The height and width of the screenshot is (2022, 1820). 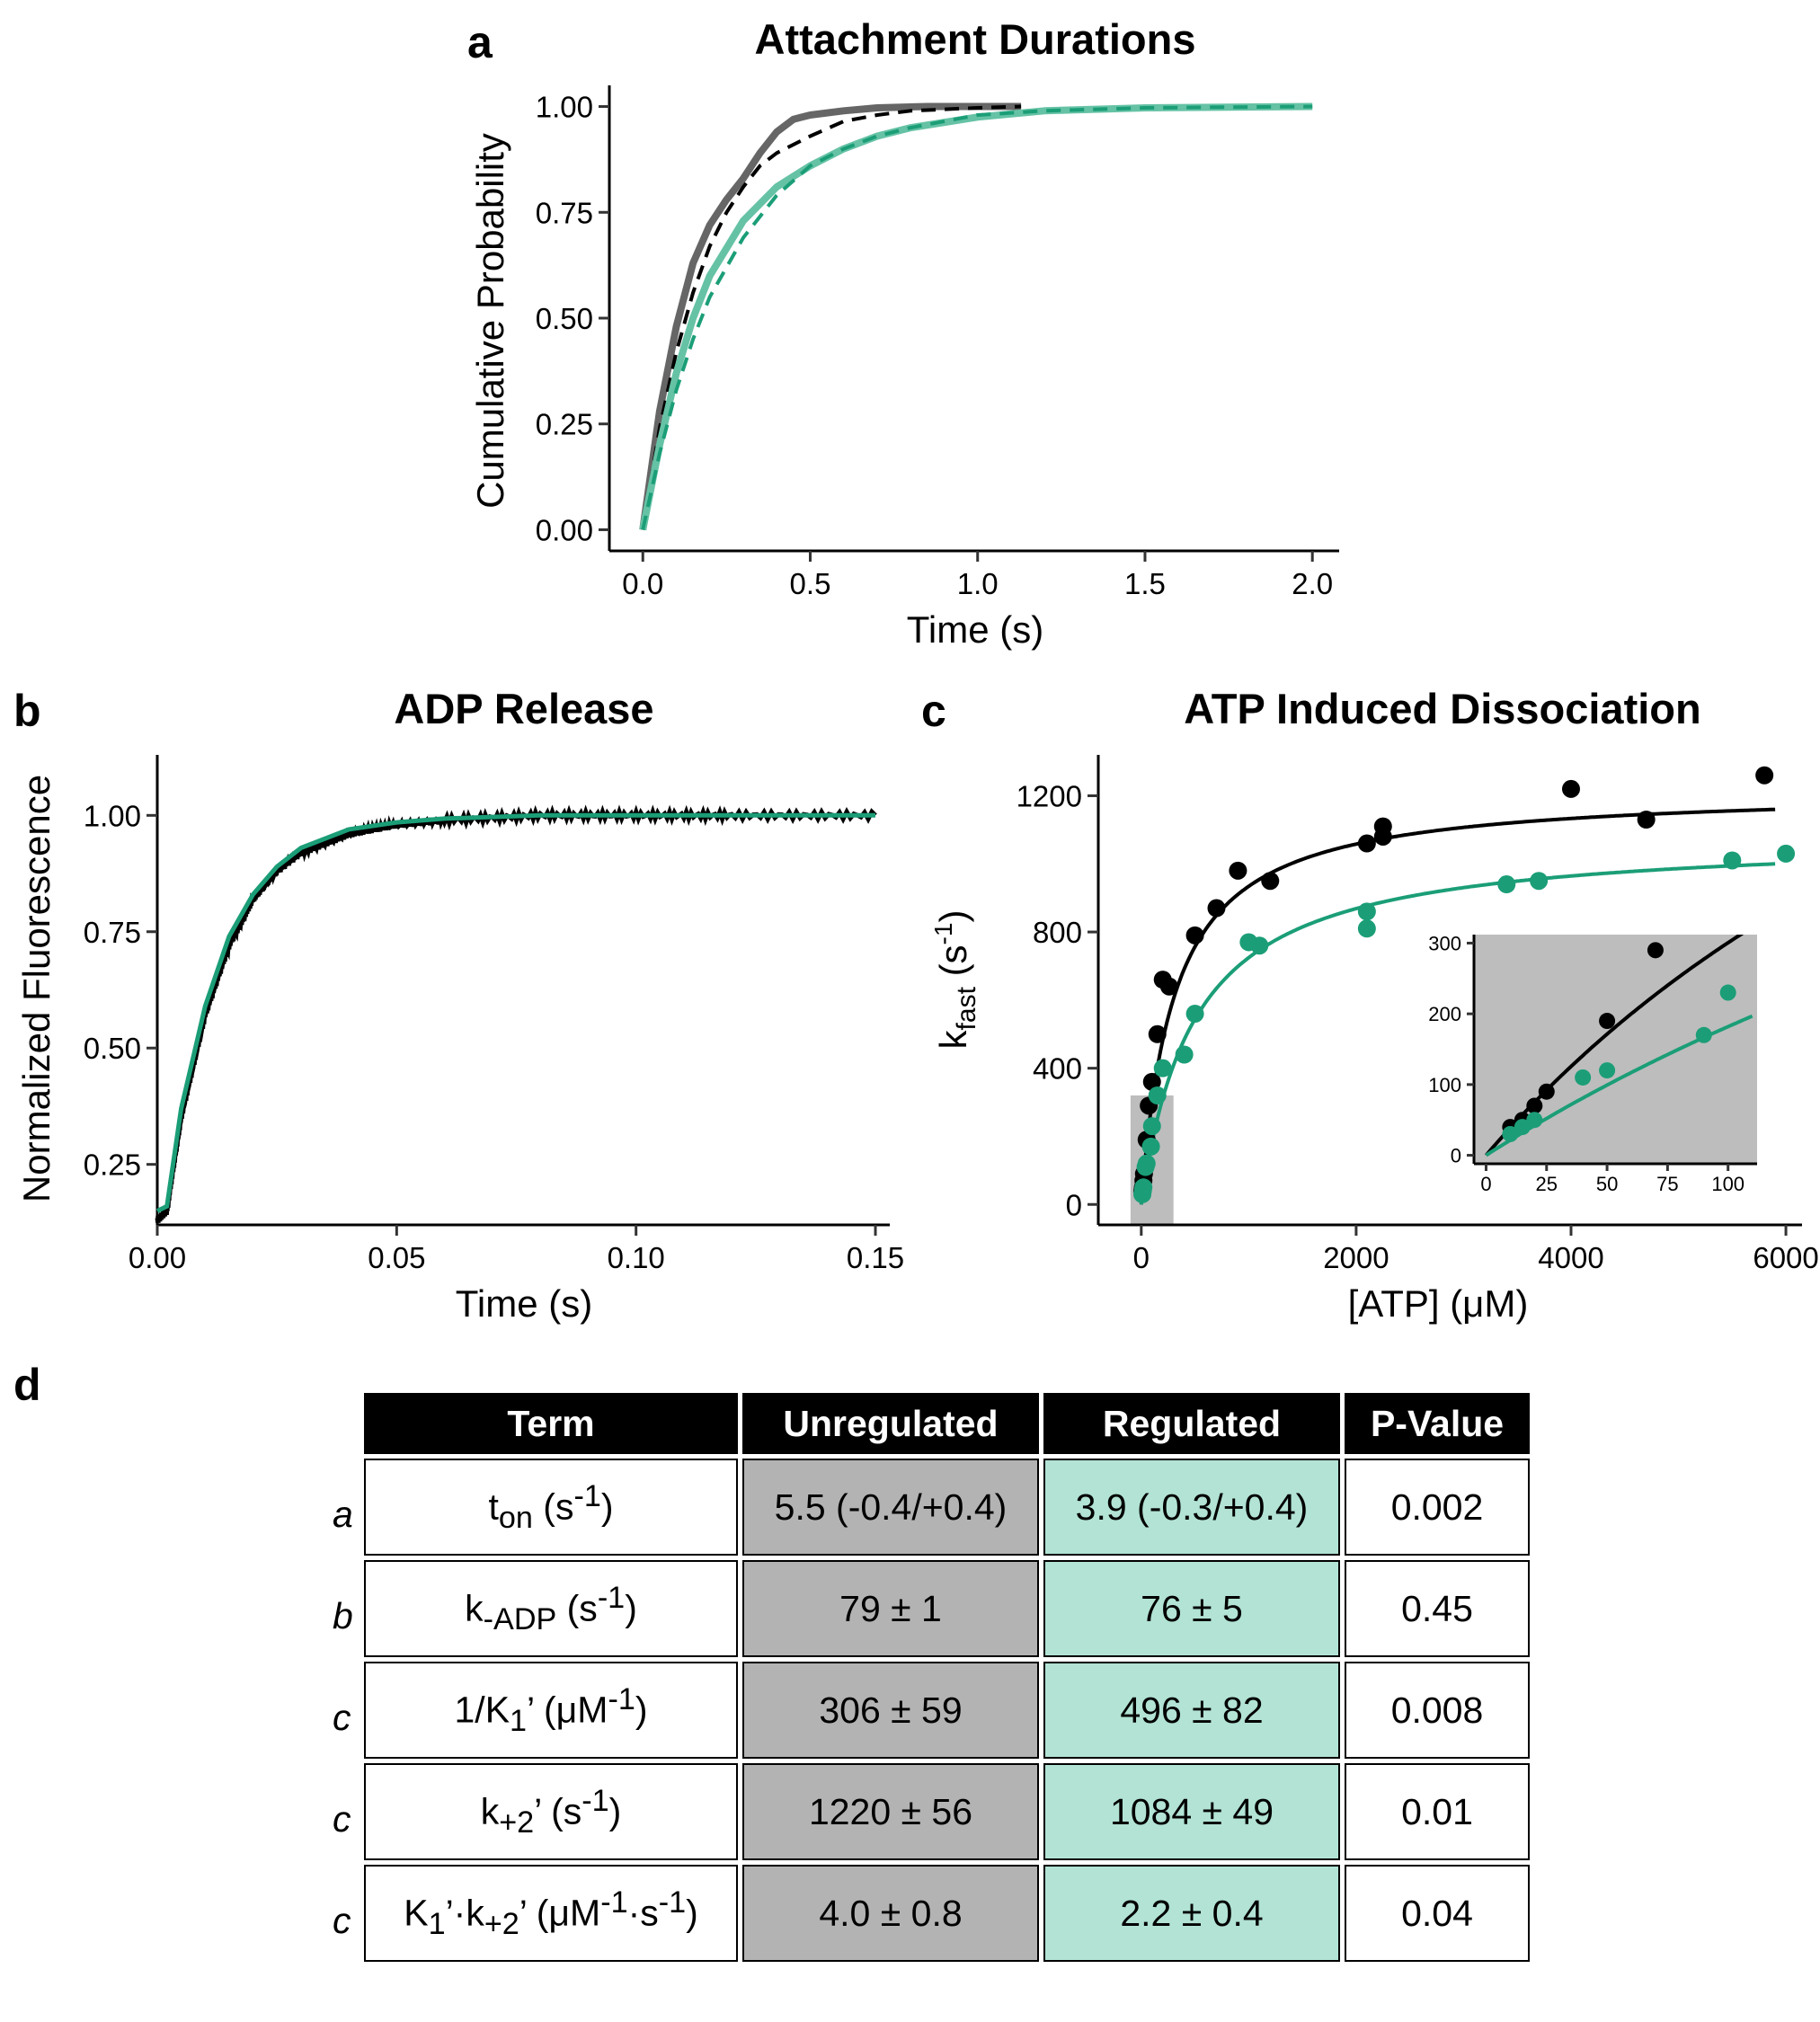 What do you see at coordinates (811, 583) in the screenshot?
I see `chart-a-x-tick-label: 0.5` at bounding box center [811, 583].